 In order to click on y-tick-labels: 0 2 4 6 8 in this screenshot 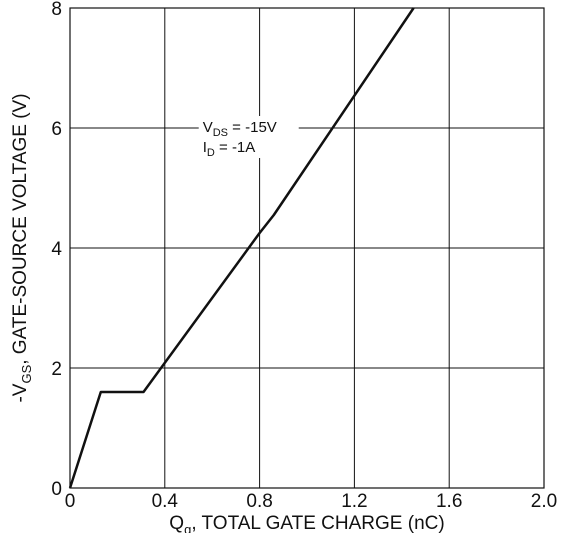, I will do `click(56, 250)`.